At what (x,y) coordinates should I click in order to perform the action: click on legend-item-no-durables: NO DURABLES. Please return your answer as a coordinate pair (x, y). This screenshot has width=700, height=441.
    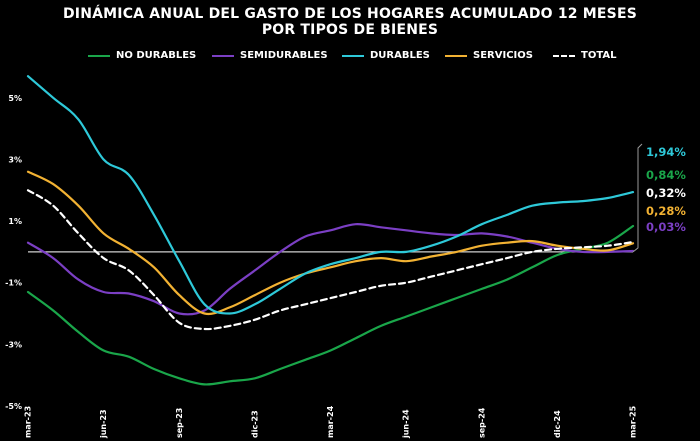
    Looking at the image, I should click on (142, 55).